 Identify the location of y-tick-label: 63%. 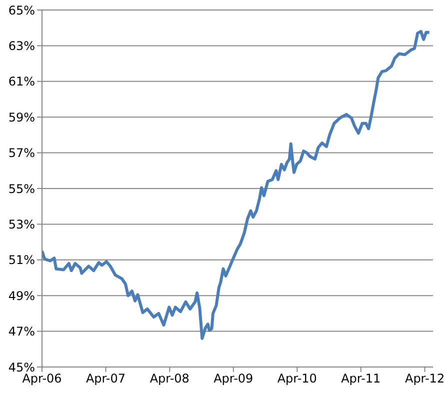
(21, 45).